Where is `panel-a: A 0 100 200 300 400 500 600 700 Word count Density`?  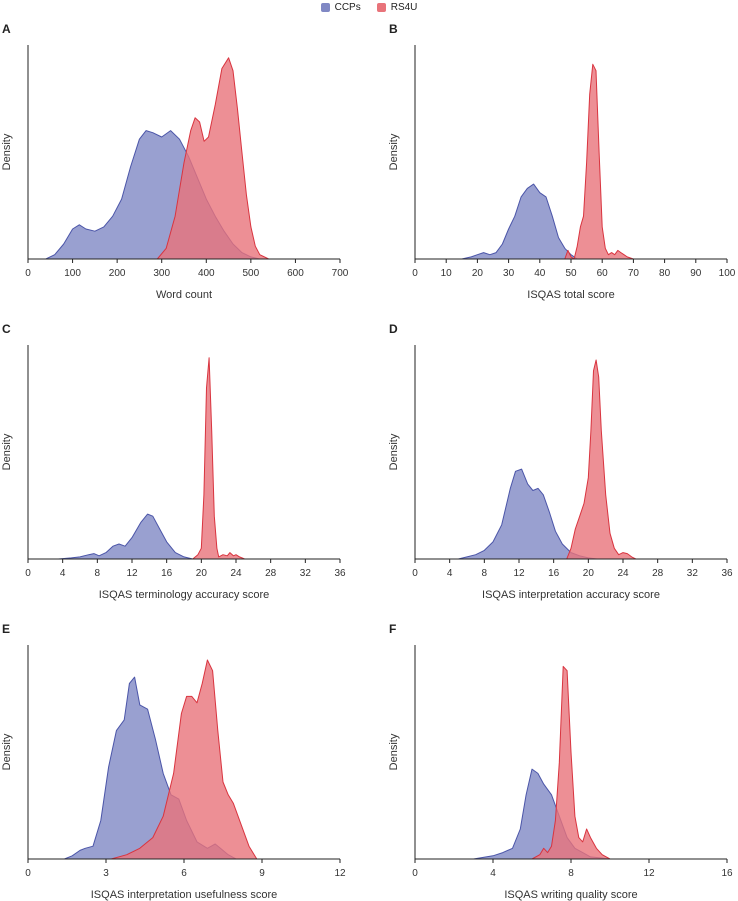
panel-a: A 0 100 200 300 400 500 600 700 Word count Density is located at coordinates (175, 161).